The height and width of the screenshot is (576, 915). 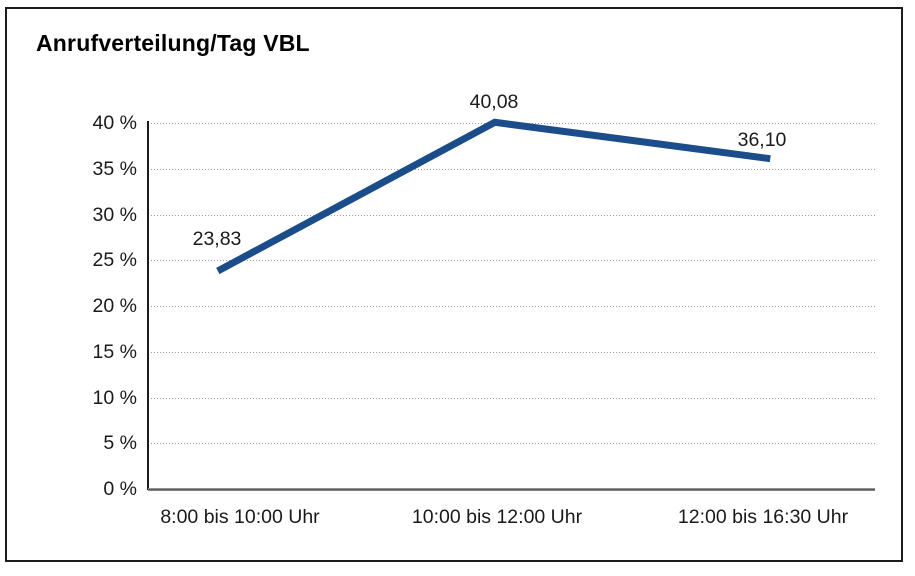 What do you see at coordinates (173, 43) in the screenshot?
I see `chart-title: Anrufverteilung/Tag VBL` at bounding box center [173, 43].